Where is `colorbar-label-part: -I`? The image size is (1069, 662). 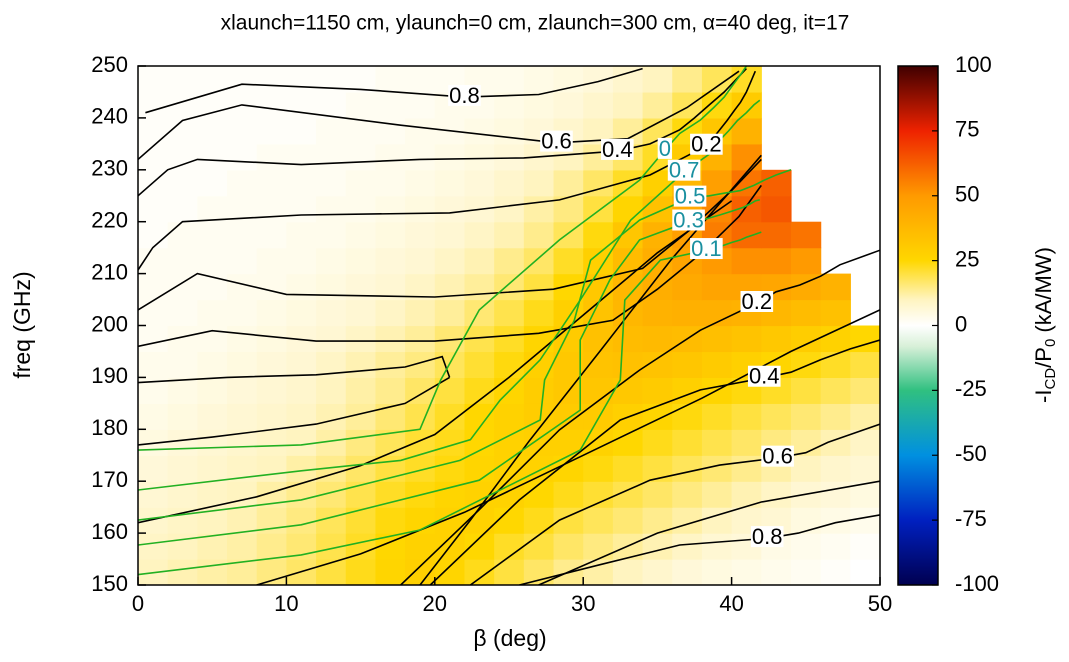
colorbar-label-part: -I is located at coordinates (1043, 396).